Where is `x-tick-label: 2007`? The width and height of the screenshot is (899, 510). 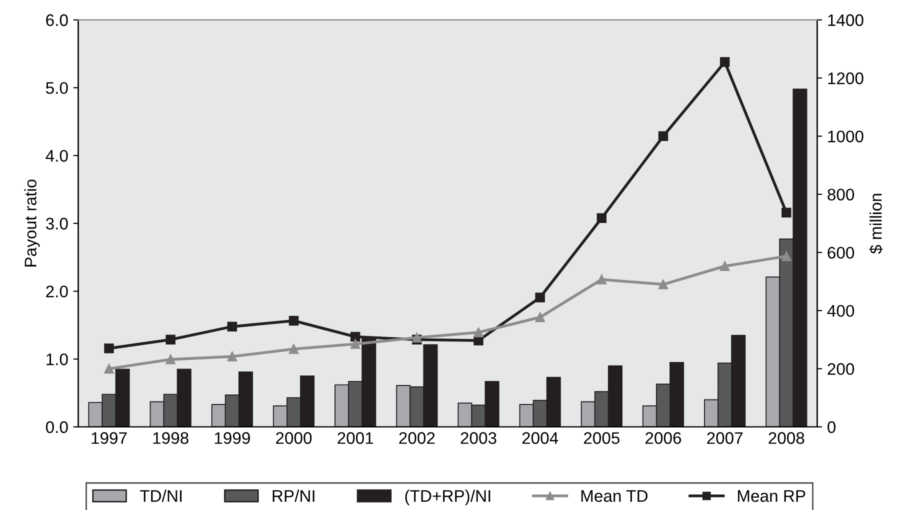
x-tick-label: 2007 is located at coordinates (725, 438).